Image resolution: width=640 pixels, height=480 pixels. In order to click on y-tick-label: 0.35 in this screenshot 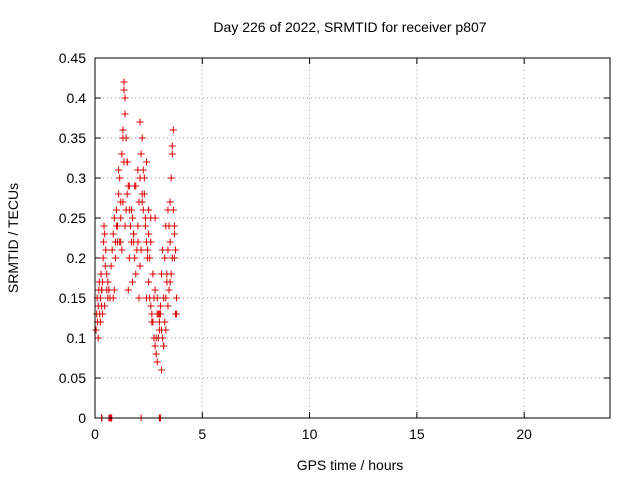, I will do `click(72, 138)`.